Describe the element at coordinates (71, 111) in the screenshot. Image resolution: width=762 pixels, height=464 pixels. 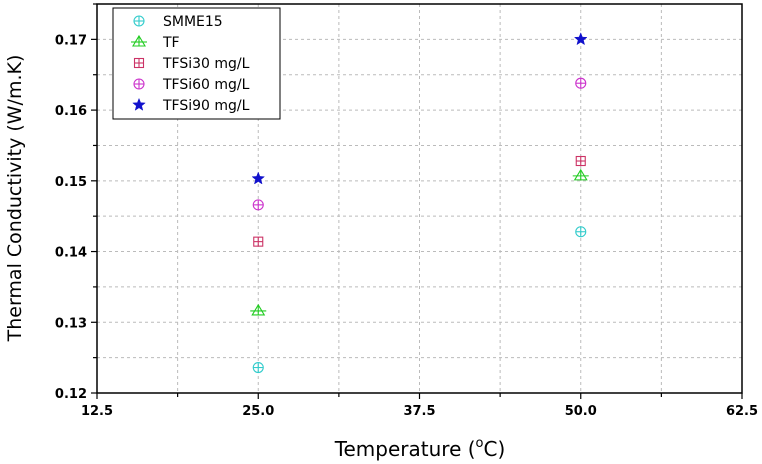
I see `y-tick-label: 0.16` at that location.